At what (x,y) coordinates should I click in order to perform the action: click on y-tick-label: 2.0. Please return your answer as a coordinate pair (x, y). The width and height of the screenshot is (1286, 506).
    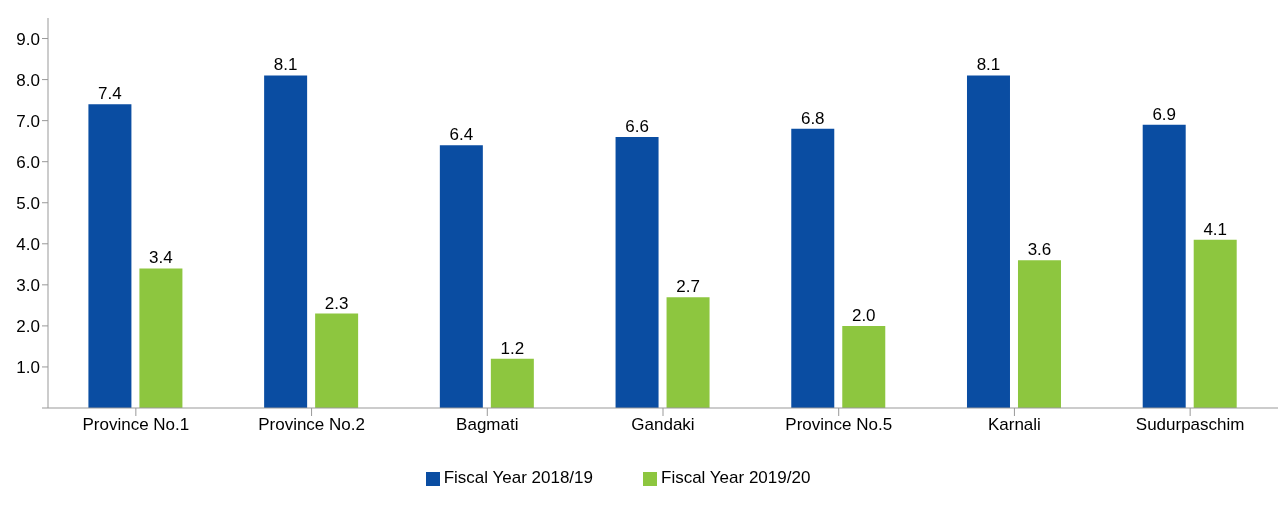
    Looking at the image, I should click on (28, 326).